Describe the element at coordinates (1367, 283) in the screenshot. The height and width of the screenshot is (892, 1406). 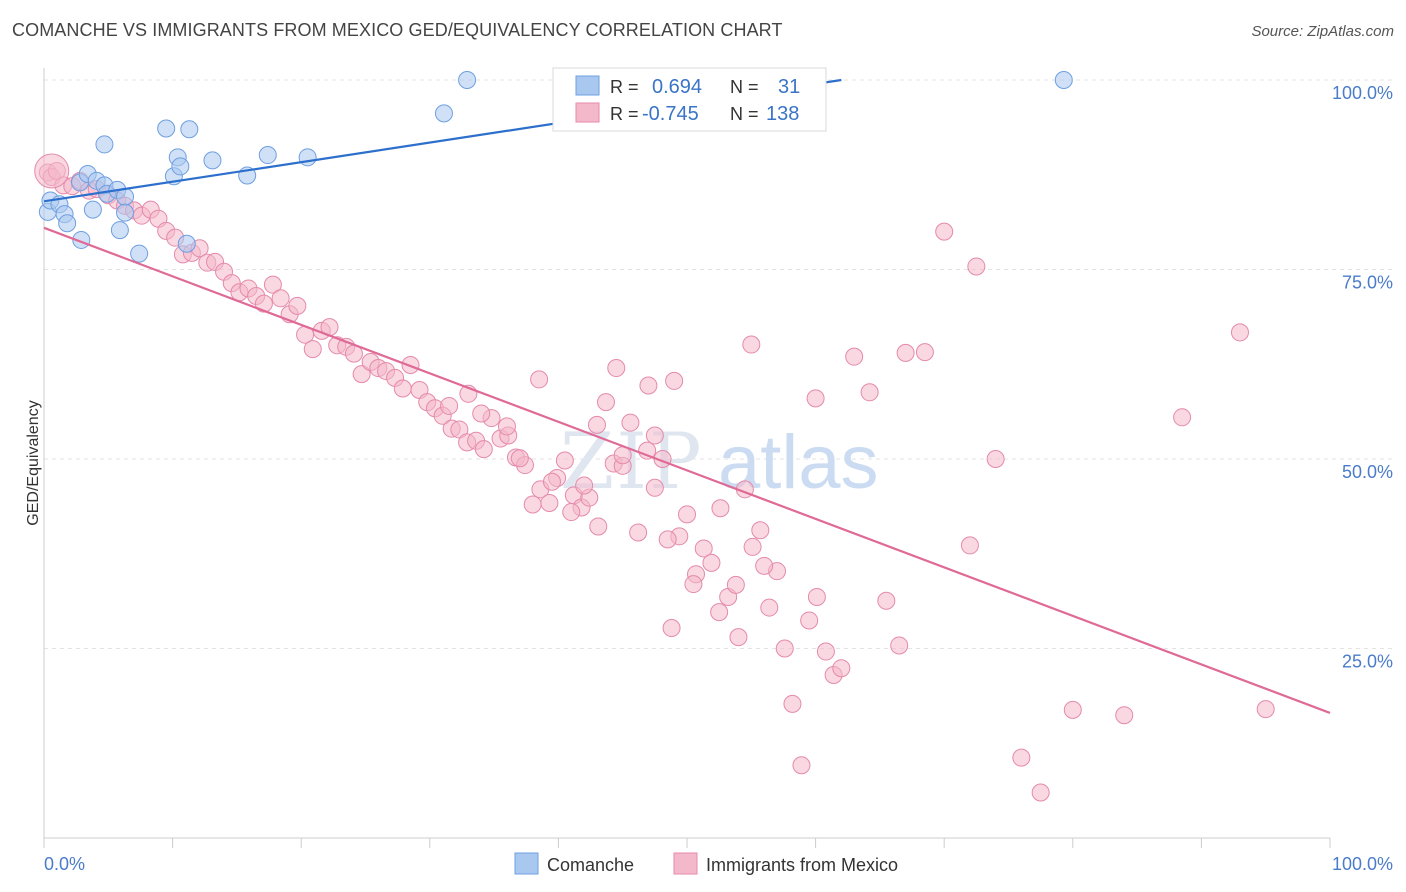
I see `y-tick-label-2: 75.0%` at that location.